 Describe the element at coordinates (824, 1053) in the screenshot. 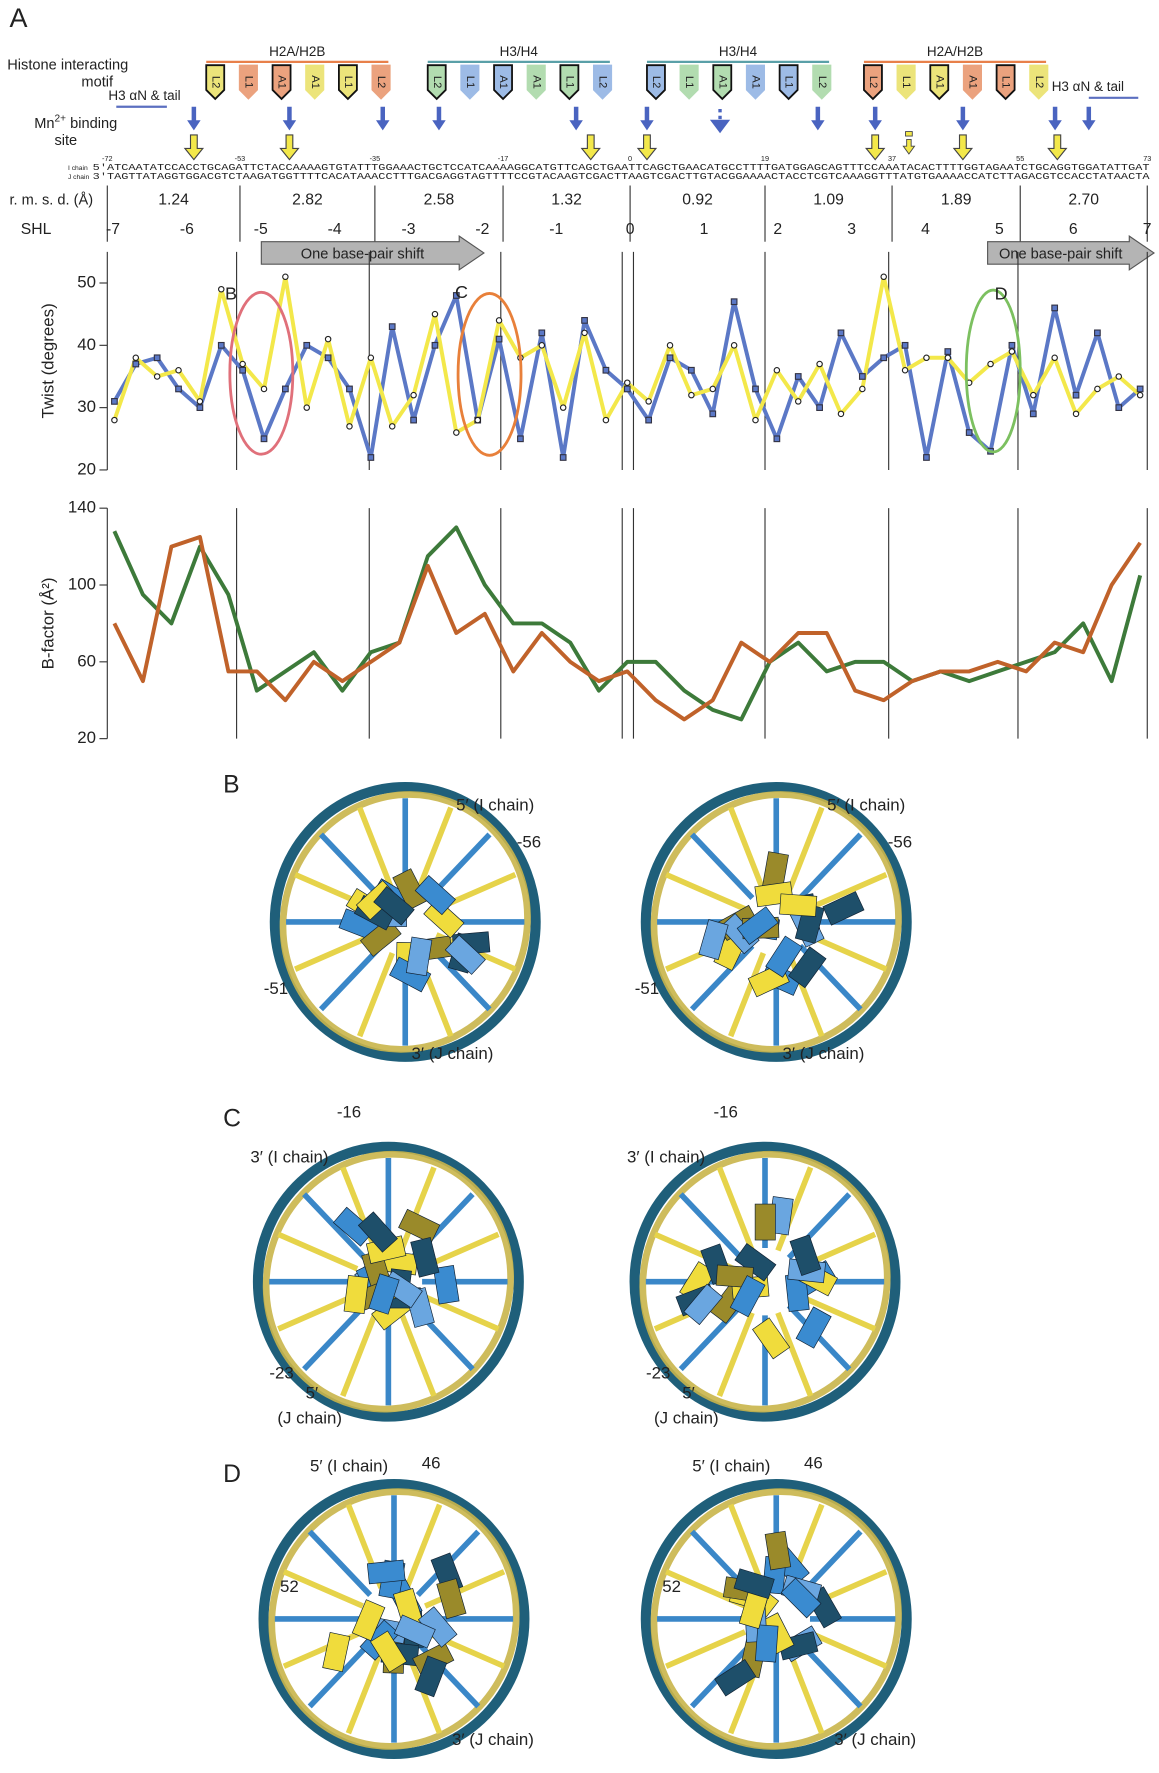

I see `structure-label: 3′ (J chain)` at that location.